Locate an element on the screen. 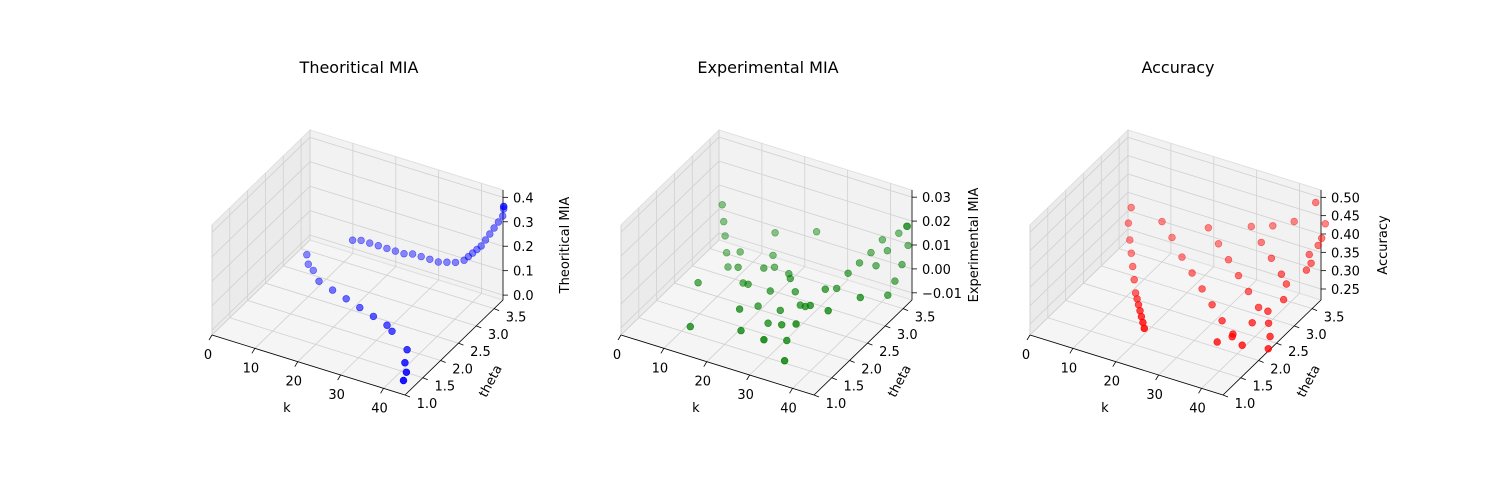  z-tick-label: 0.30 is located at coordinates (1345, 272).